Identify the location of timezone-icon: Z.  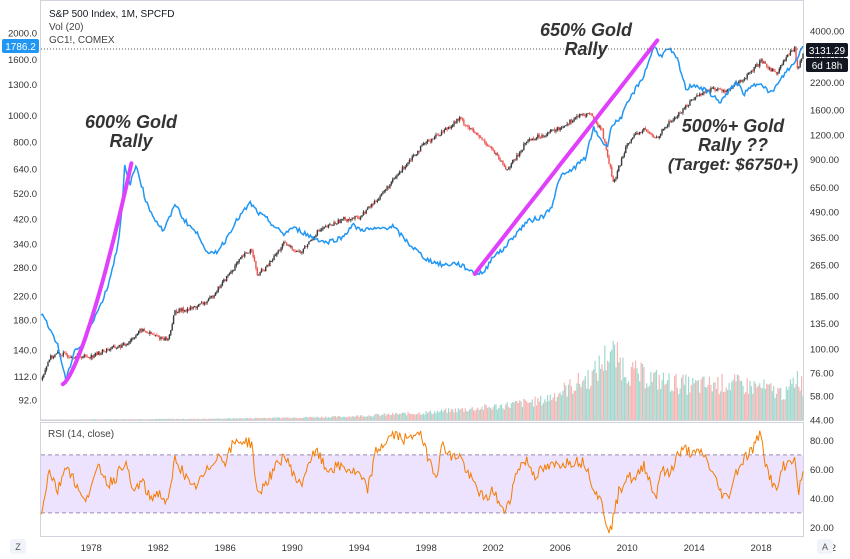
(18, 547).